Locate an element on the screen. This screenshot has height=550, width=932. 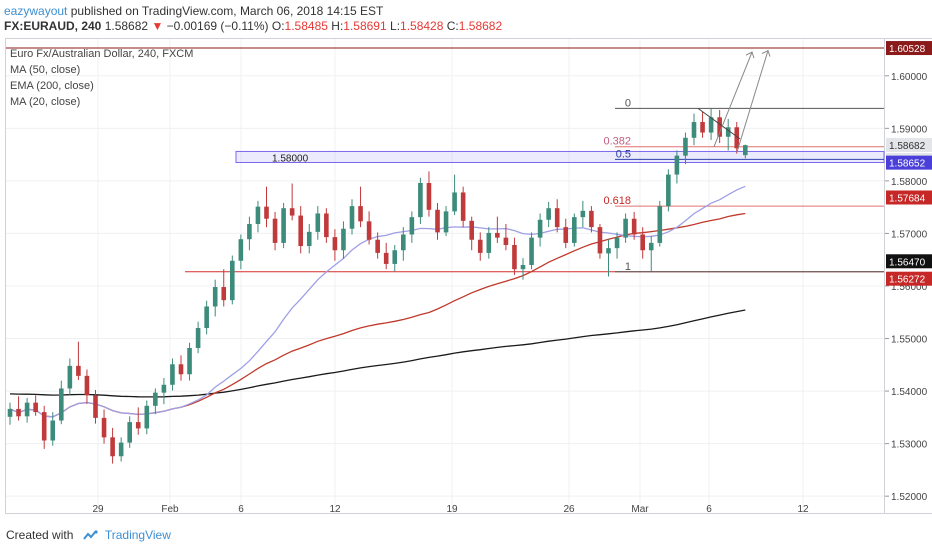
price-tag-label: 1.58682 is located at coordinates (907, 146).